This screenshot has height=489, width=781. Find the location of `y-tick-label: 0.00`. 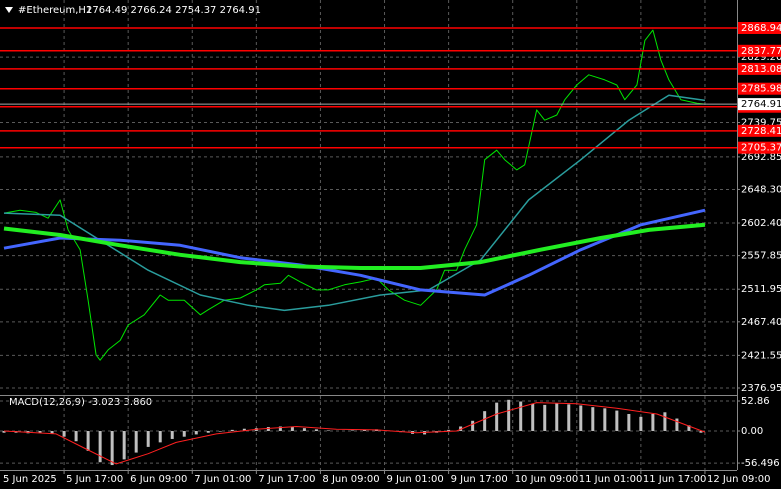

y-tick-label: 0.00 is located at coordinates (752, 431).